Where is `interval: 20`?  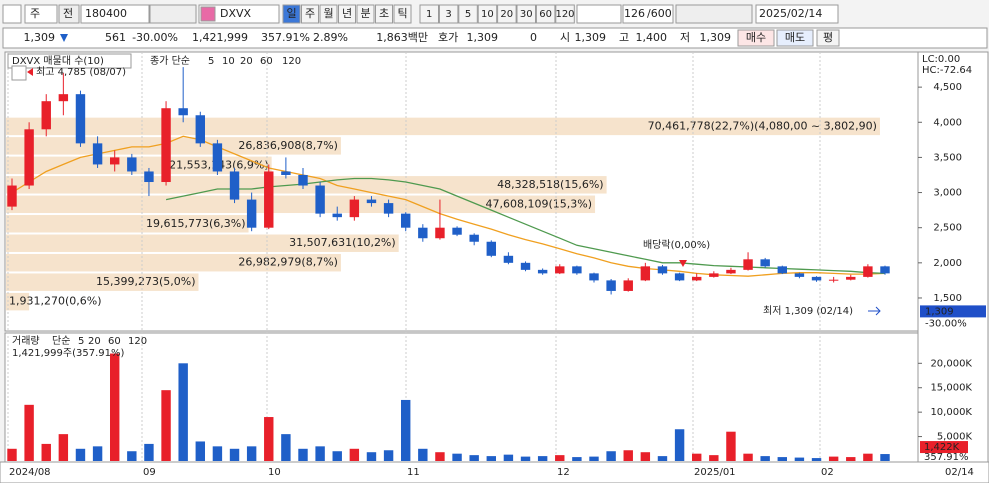 interval: 20 is located at coordinates (506, 14).